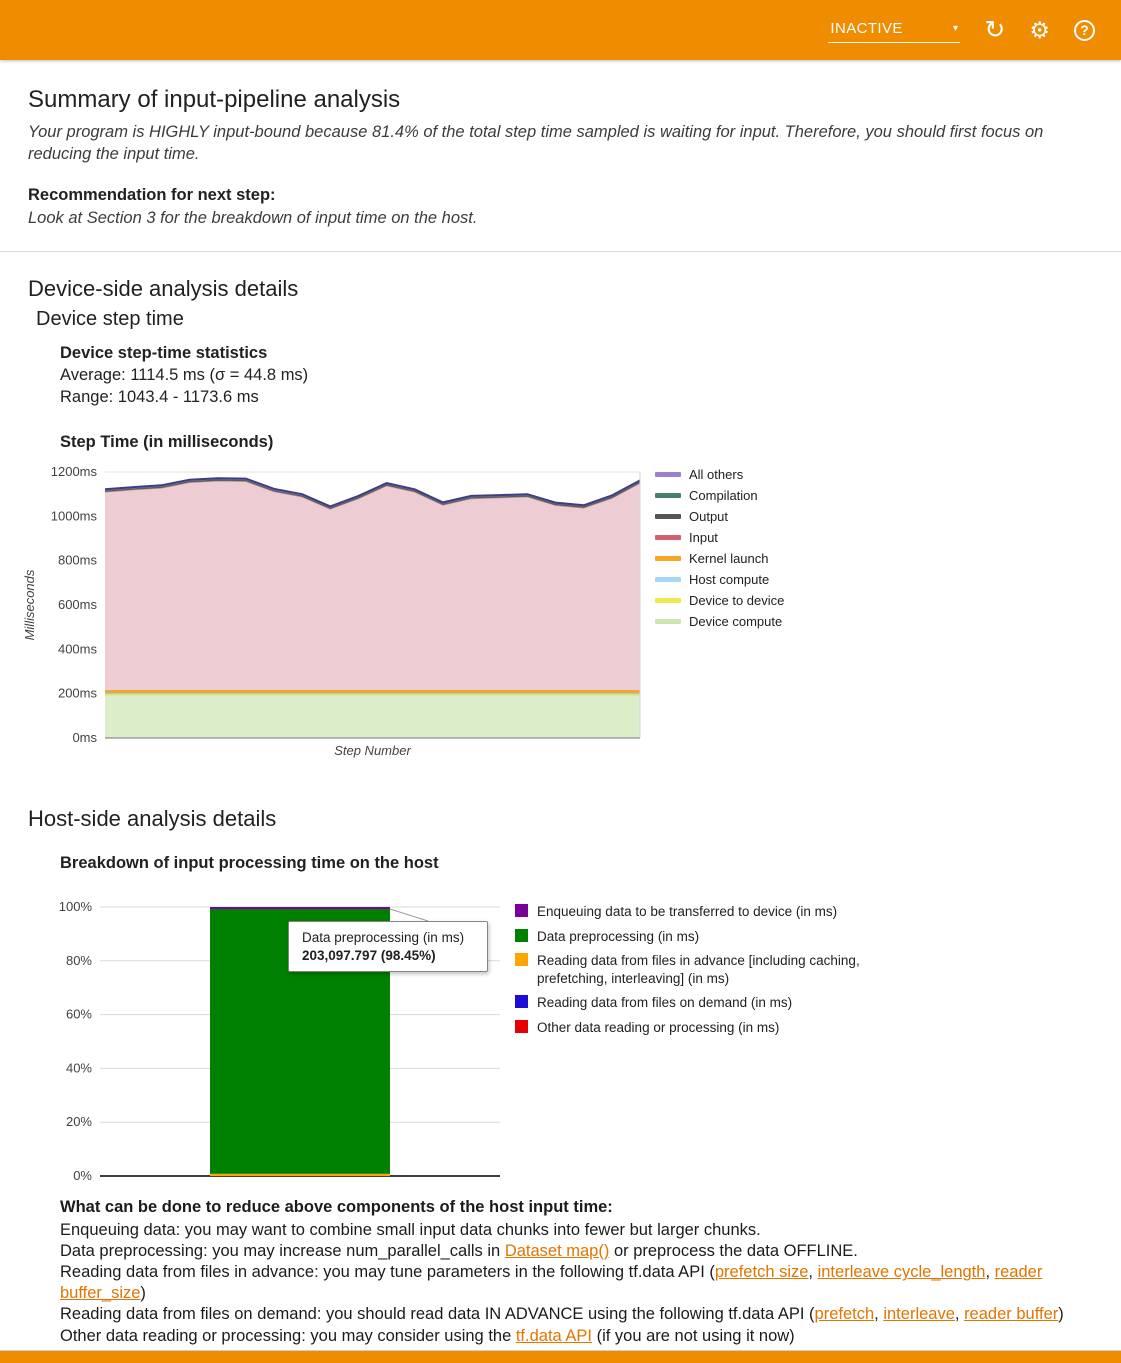 This screenshot has width=1121, height=1363. What do you see at coordinates (844, 1314) in the screenshot?
I see `advice-link: prefetch` at bounding box center [844, 1314].